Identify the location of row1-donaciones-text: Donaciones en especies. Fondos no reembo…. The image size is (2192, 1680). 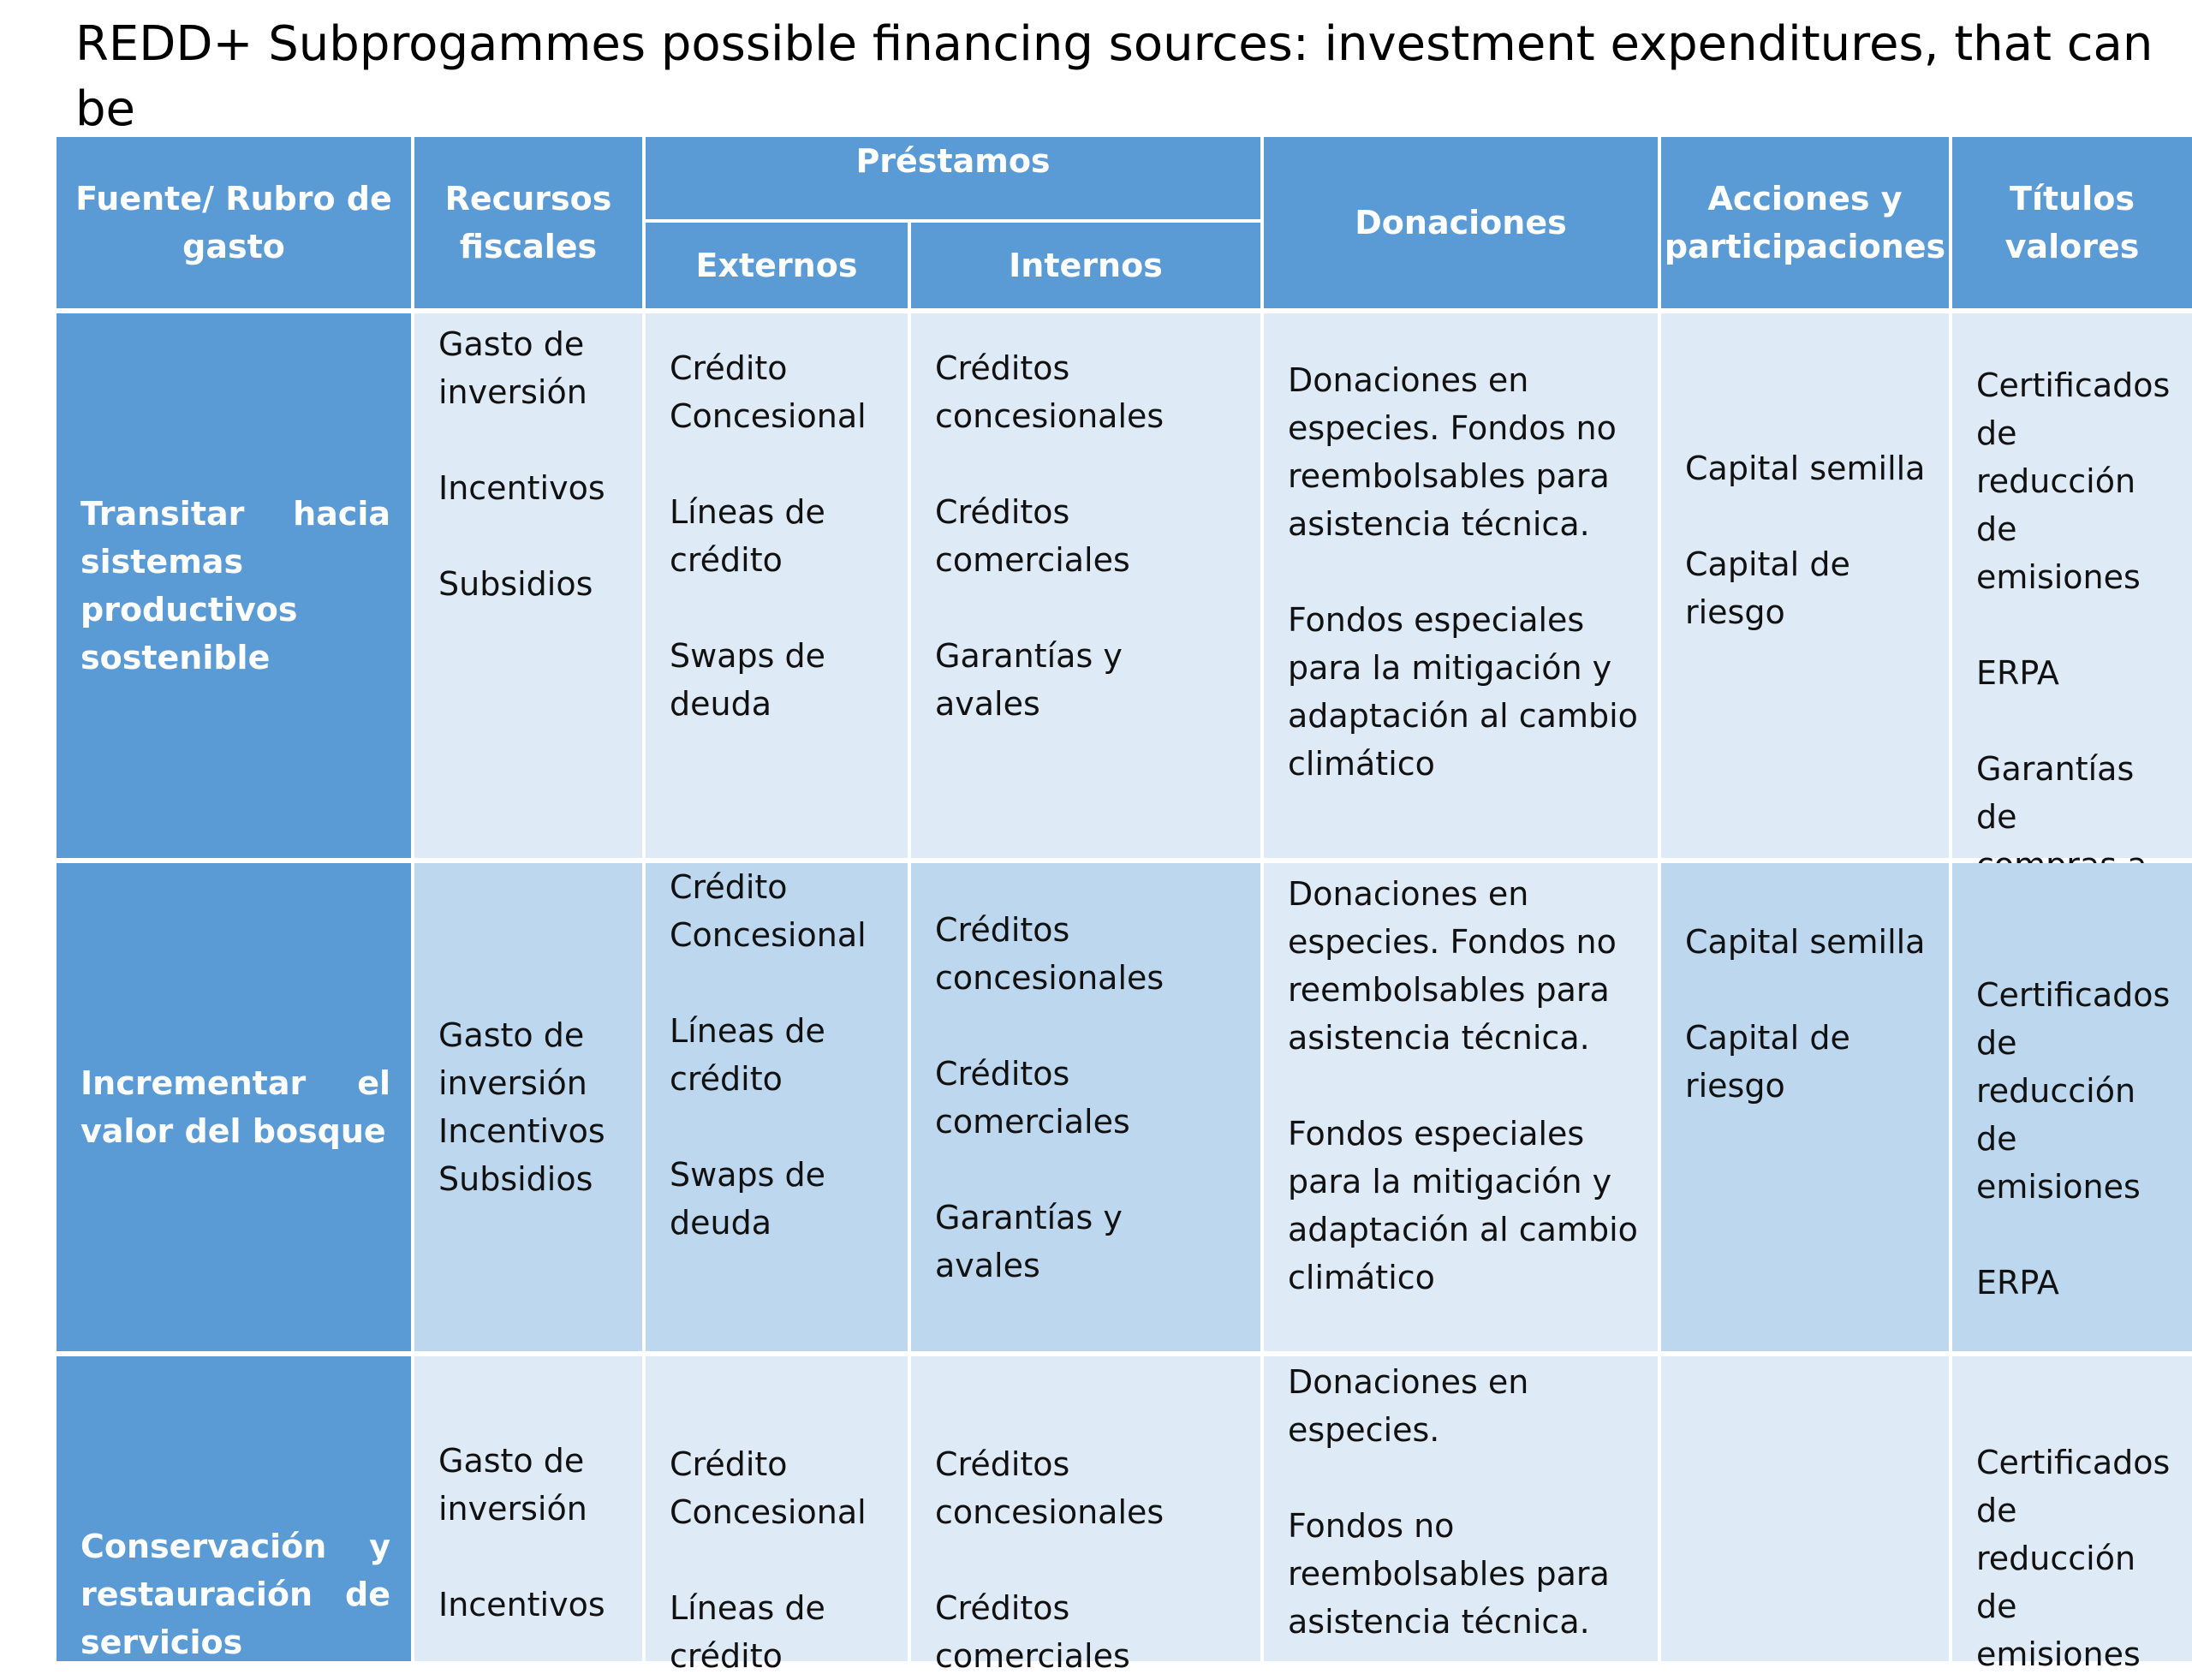
(1463, 572).